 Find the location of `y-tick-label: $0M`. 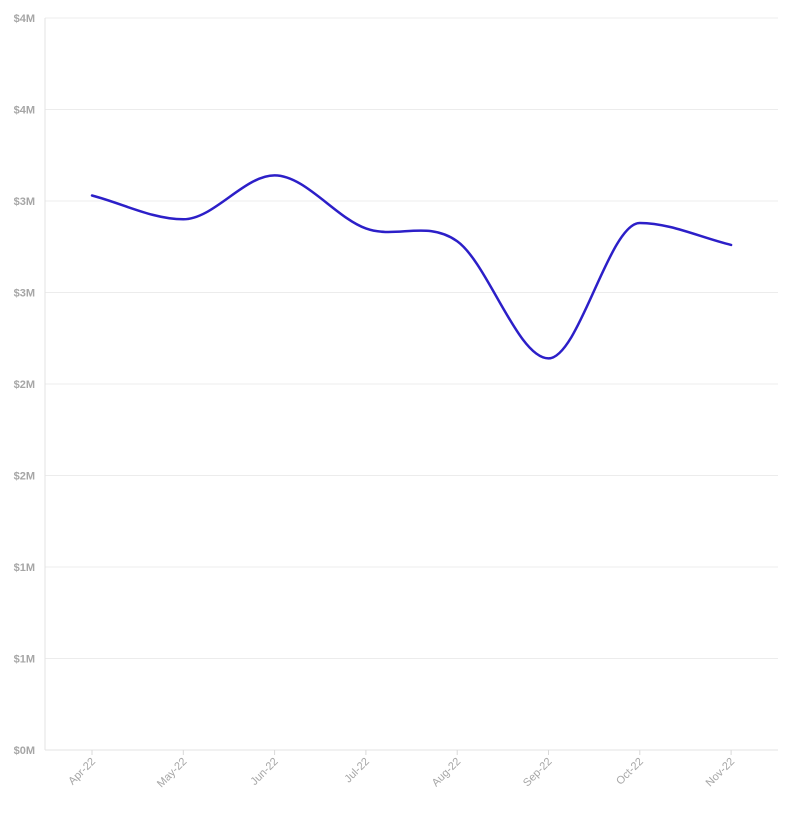

y-tick-label: $0M is located at coordinates (24, 751).